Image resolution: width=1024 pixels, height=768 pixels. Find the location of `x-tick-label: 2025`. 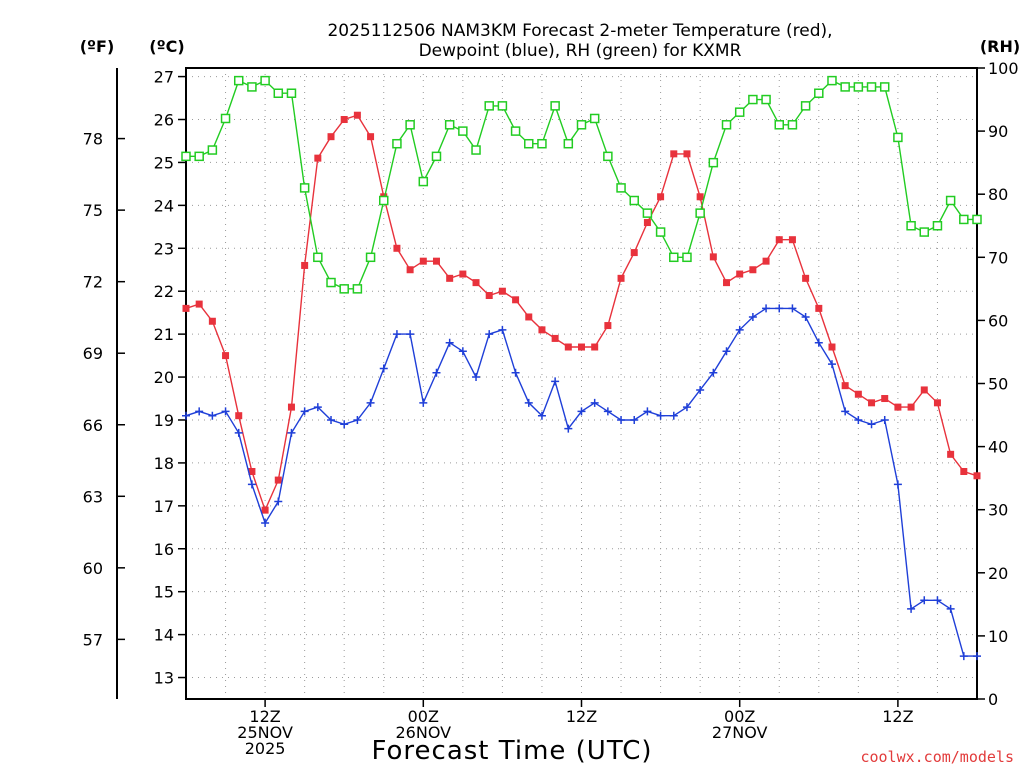

x-tick-label: 2025 is located at coordinates (265, 748).